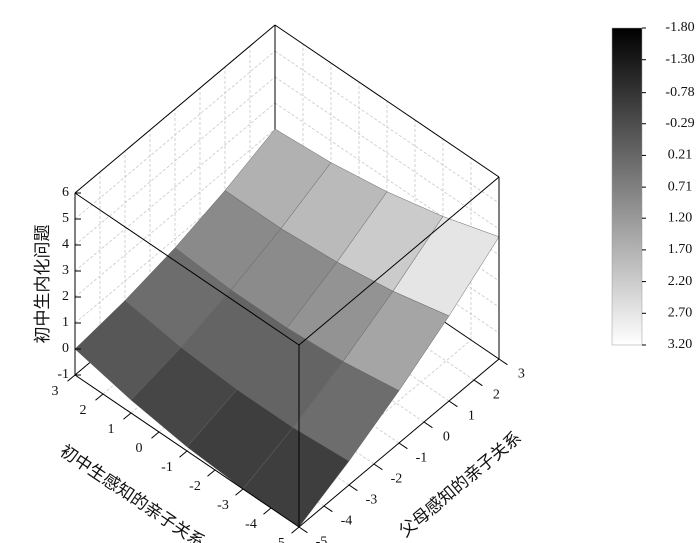  Describe the element at coordinates (679, 123) in the screenshot. I see `colorbar-tick-label: -0.29` at that location.